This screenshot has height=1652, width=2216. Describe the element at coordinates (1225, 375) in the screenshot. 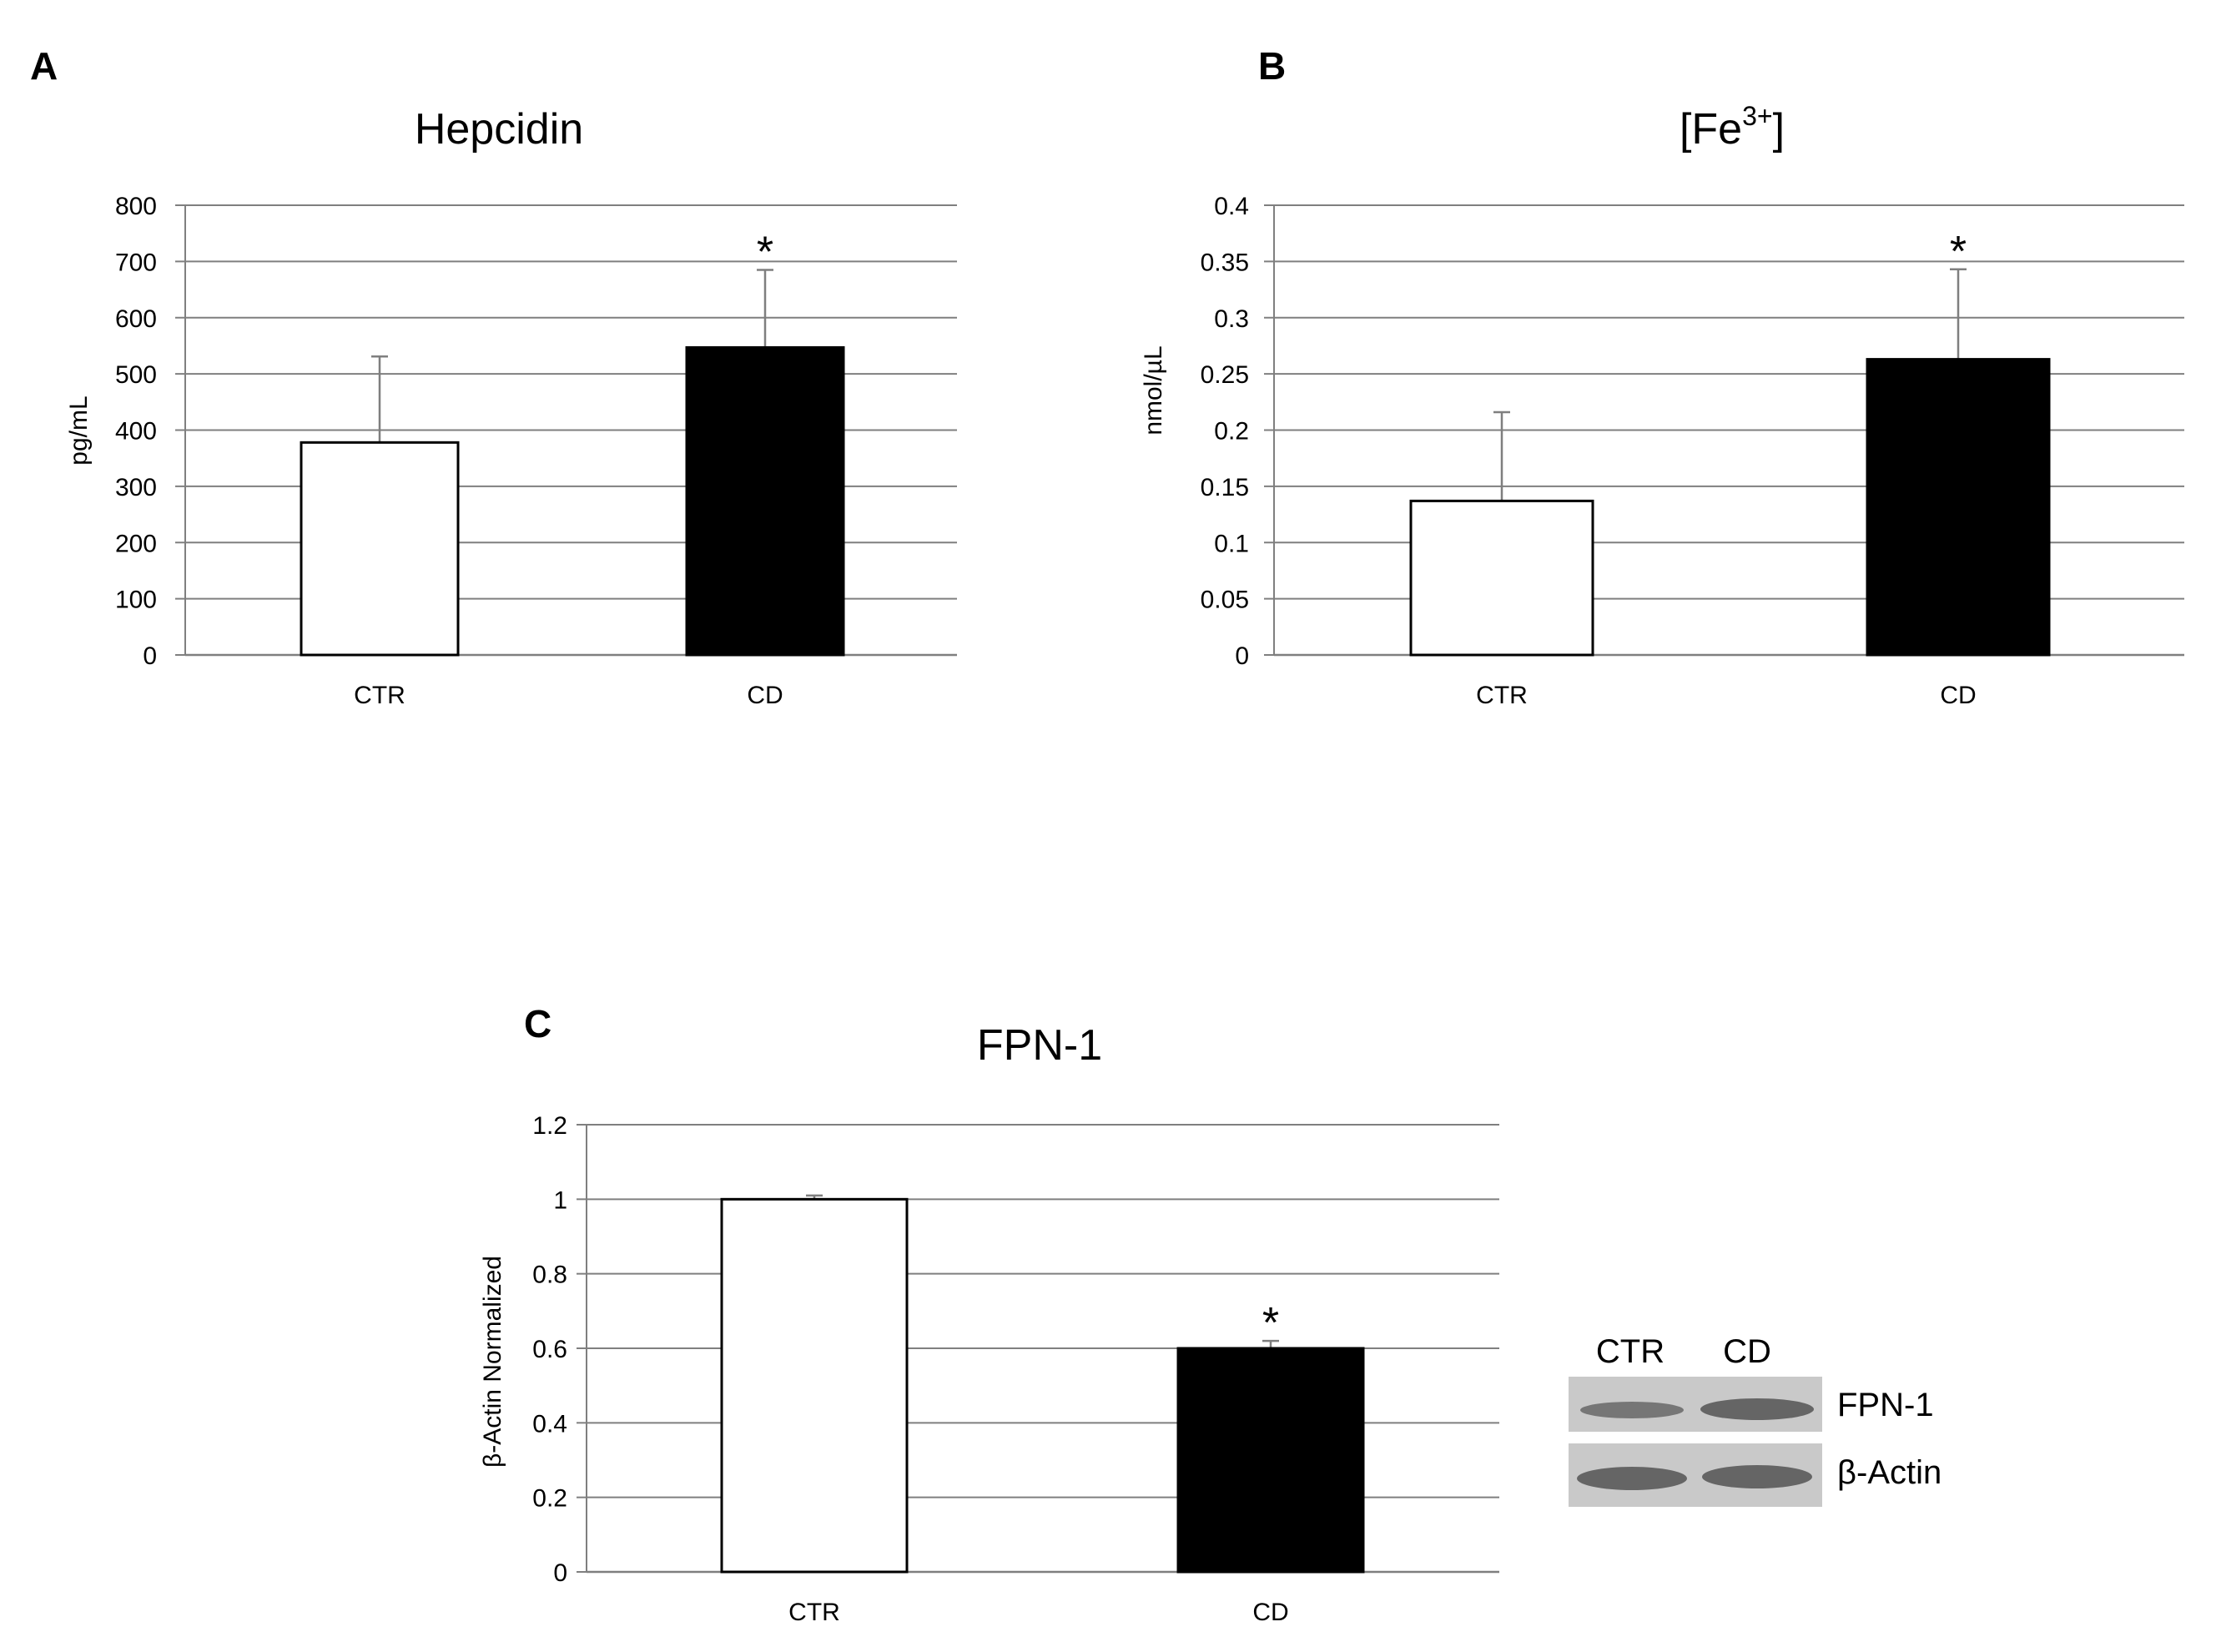

I see `y-tick-label: 0.25` at that location.